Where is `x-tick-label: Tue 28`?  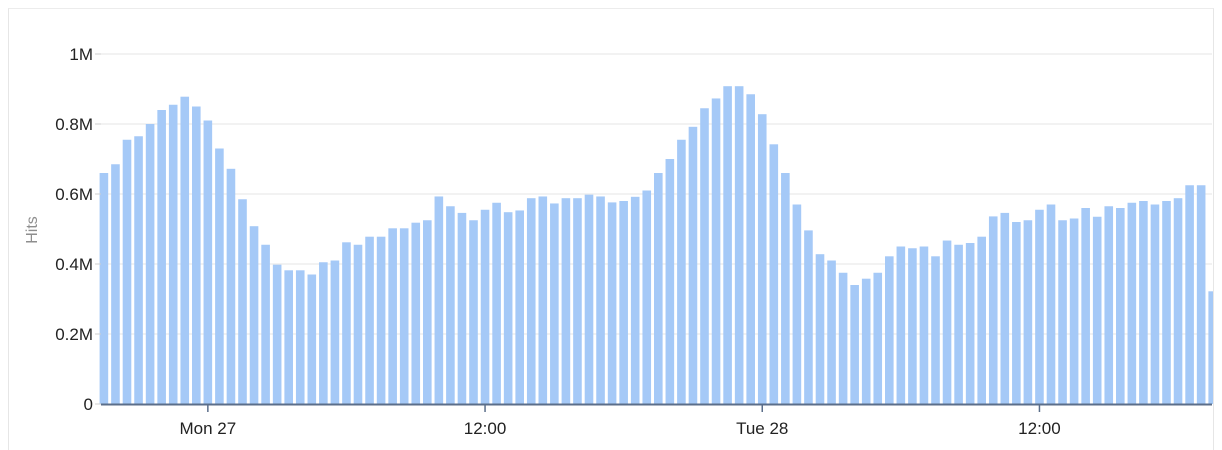
x-tick-label: Tue 28 is located at coordinates (762, 428).